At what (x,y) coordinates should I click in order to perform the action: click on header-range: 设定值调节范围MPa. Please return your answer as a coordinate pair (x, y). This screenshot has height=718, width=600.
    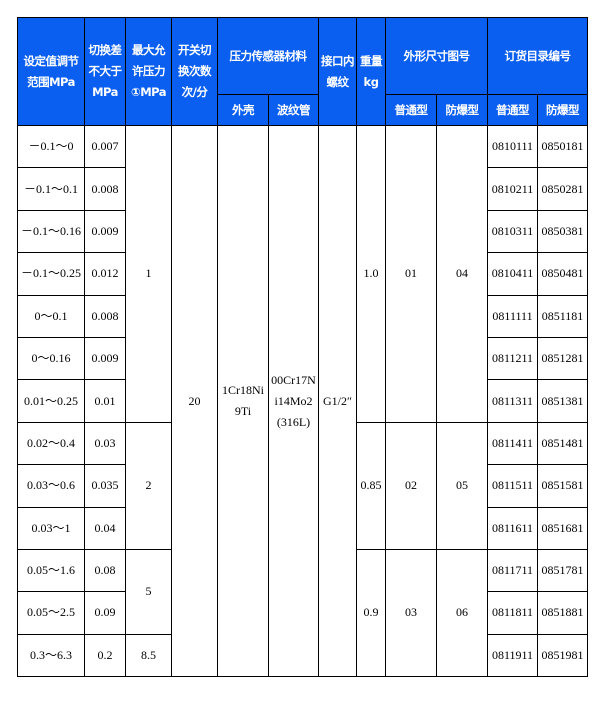
    Looking at the image, I should click on (51, 71).